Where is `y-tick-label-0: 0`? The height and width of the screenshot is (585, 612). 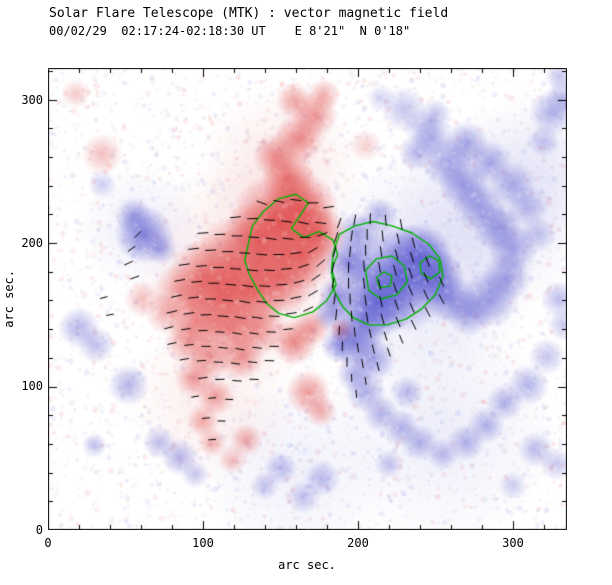
y-tick-label-0: 0 is located at coordinates (39, 530).